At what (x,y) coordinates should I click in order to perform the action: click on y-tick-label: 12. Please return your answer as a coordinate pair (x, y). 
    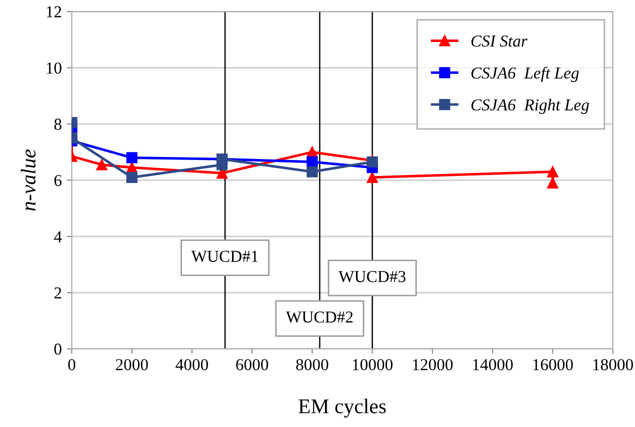
    Looking at the image, I should click on (54, 12).